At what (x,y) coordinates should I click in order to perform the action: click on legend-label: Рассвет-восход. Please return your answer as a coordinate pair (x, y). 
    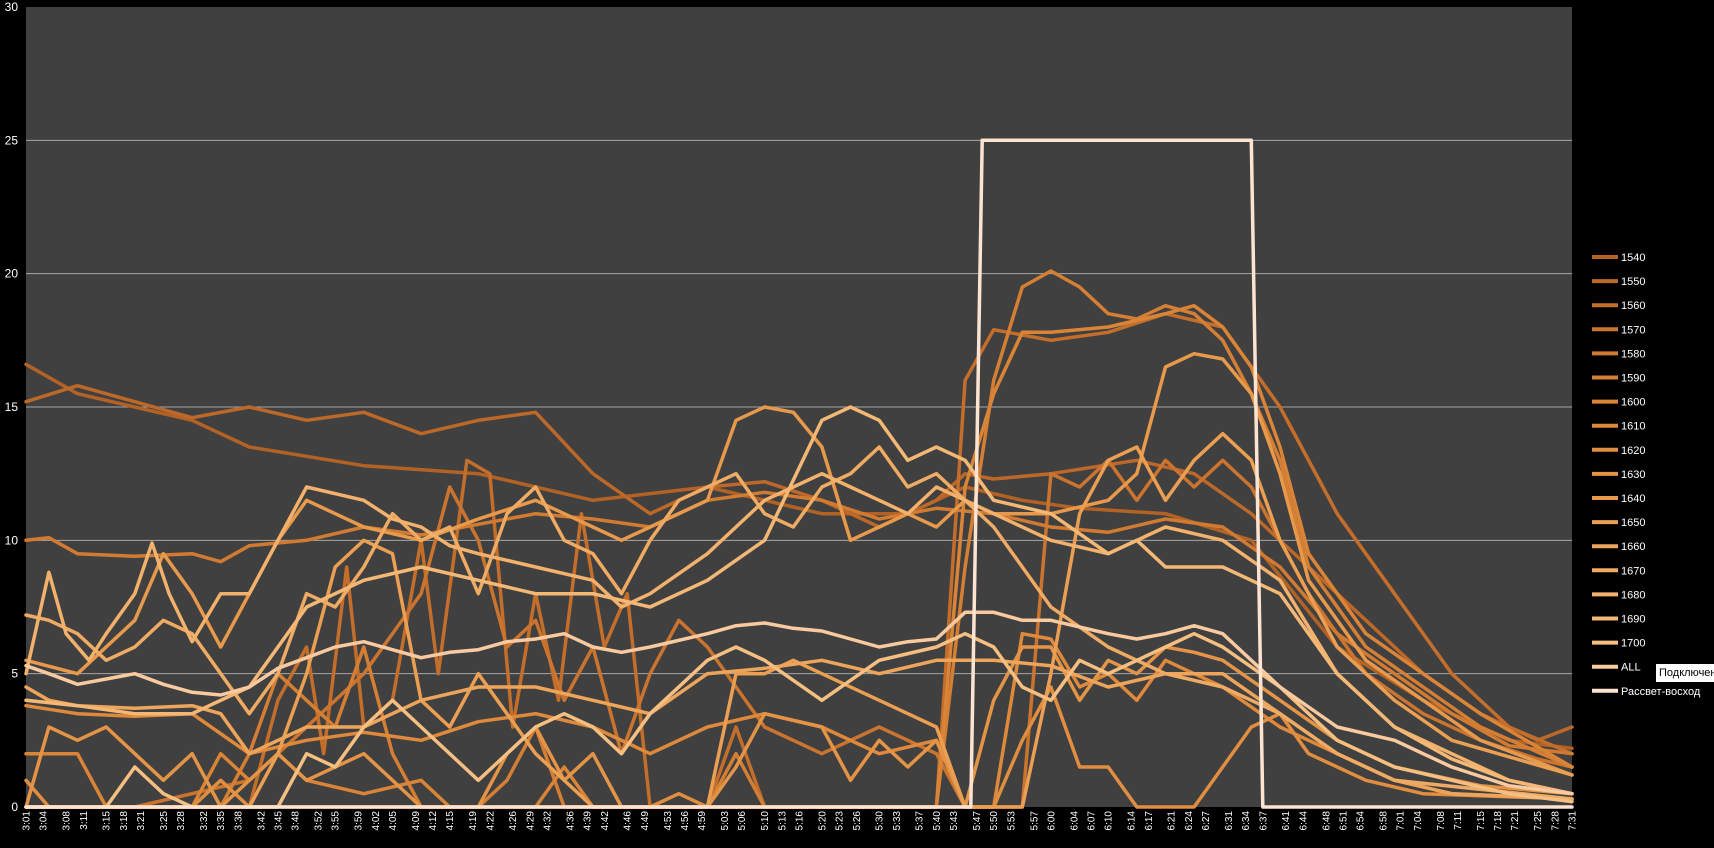
    Looking at the image, I should click on (1661, 692).